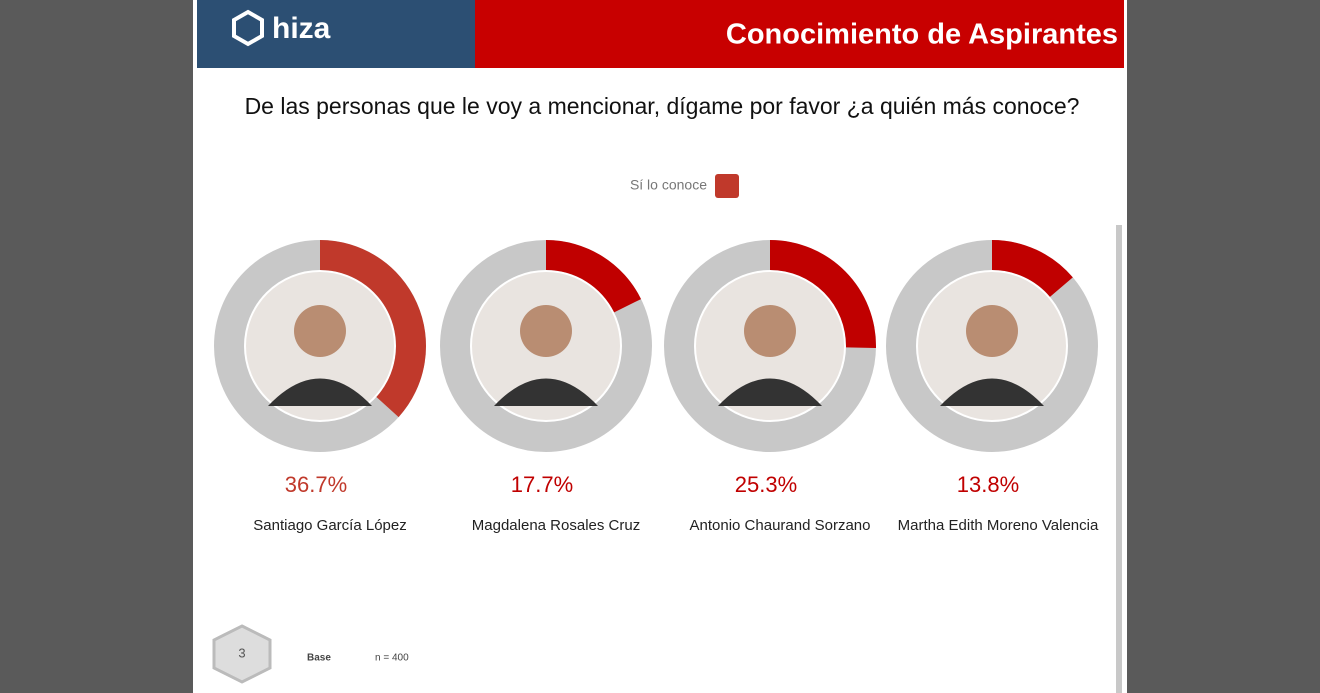 Image resolution: width=1320 pixels, height=693 pixels. Describe the element at coordinates (766, 484) in the screenshot. I see `value-label: 25.3%` at that location.